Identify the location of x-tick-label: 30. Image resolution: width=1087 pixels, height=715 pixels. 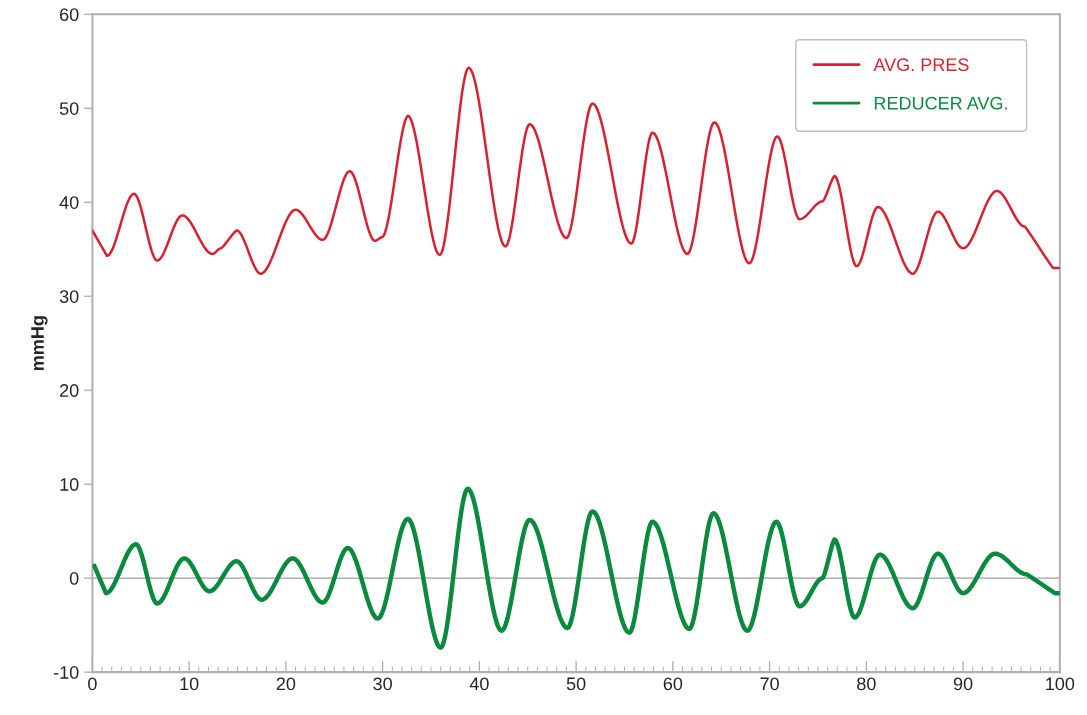
(382, 684).